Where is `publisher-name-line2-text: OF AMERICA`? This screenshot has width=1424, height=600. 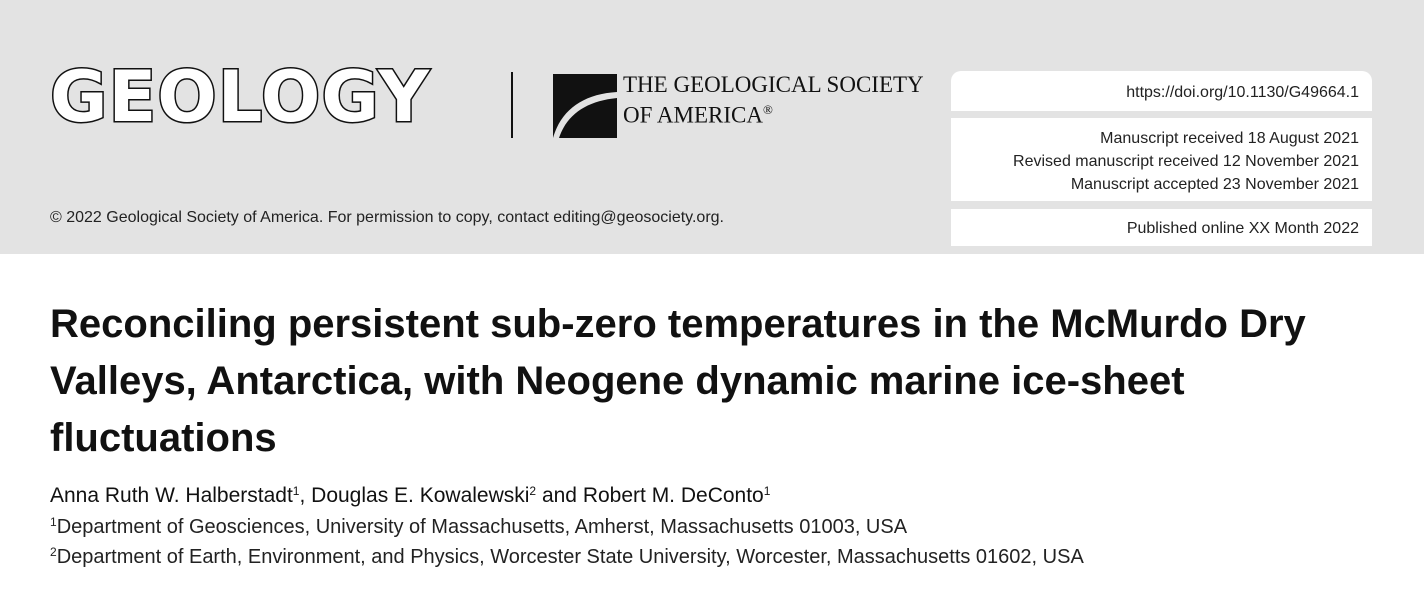 publisher-name-line2-text: OF AMERICA is located at coordinates (693, 115).